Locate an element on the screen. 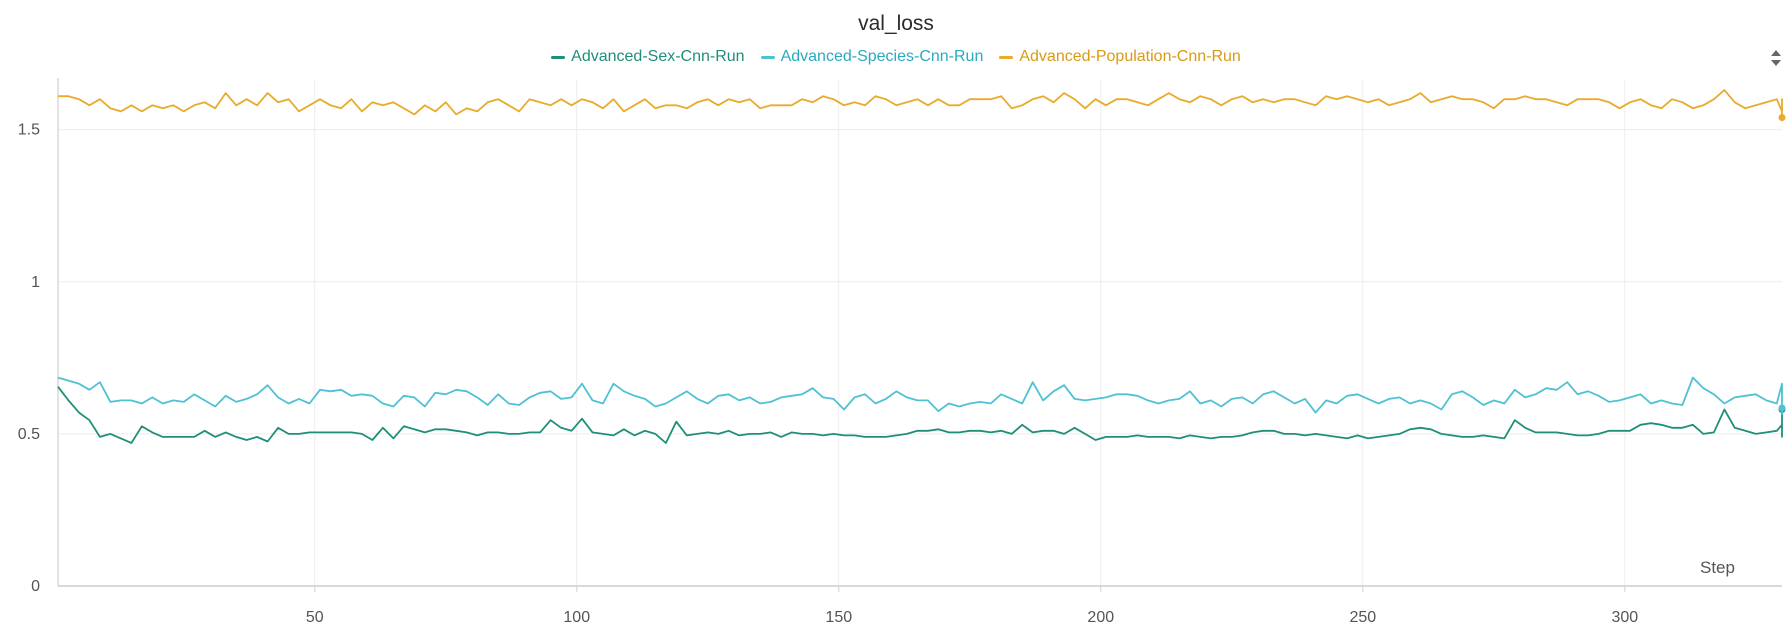  legend-label-sex: Advanced-Sex-Cnn-Run is located at coordinates (658, 56).